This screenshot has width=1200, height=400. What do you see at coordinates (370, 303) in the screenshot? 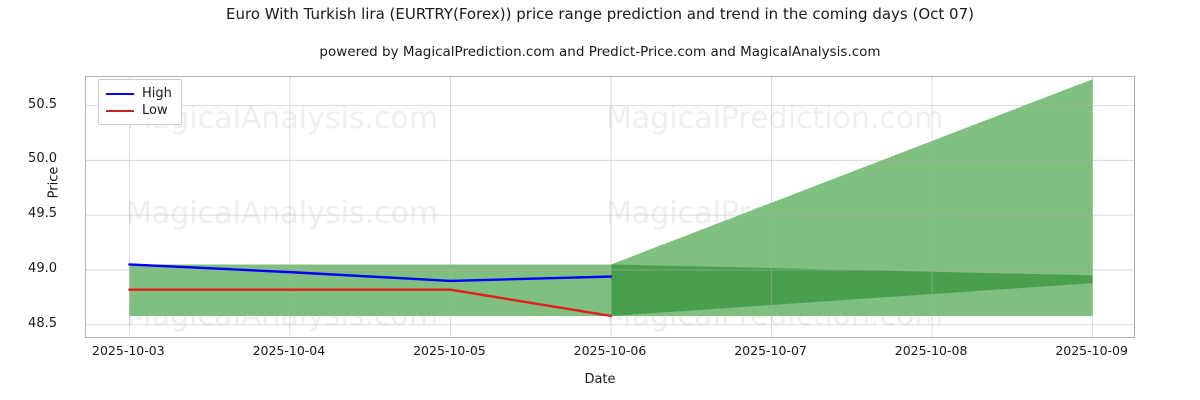
I see `series-line-low` at bounding box center [370, 303].